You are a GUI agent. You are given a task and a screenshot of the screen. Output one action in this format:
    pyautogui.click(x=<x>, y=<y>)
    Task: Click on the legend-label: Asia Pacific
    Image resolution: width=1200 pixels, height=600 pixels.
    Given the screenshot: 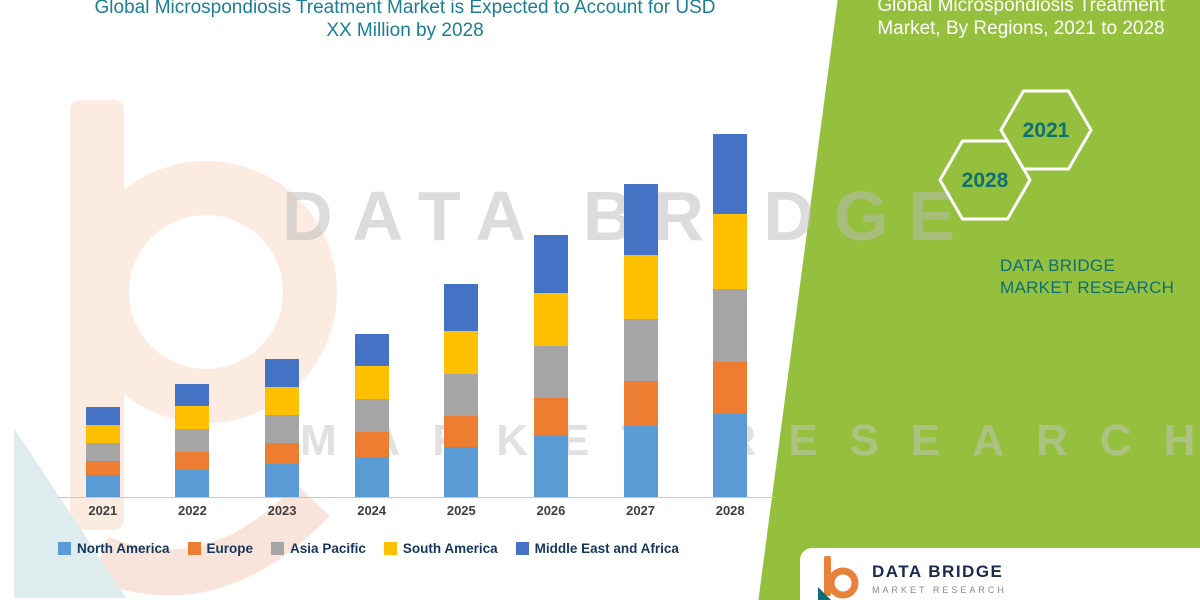 What is the action you would take?
    pyautogui.click(x=328, y=548)
    